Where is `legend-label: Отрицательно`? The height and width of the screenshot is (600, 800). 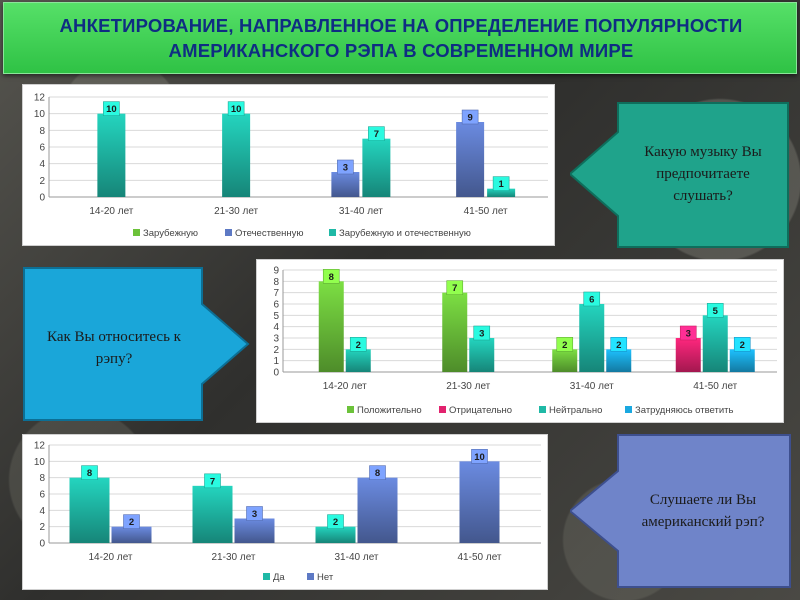 legend-label: Отрицательно is located at coordinates (480, 410).